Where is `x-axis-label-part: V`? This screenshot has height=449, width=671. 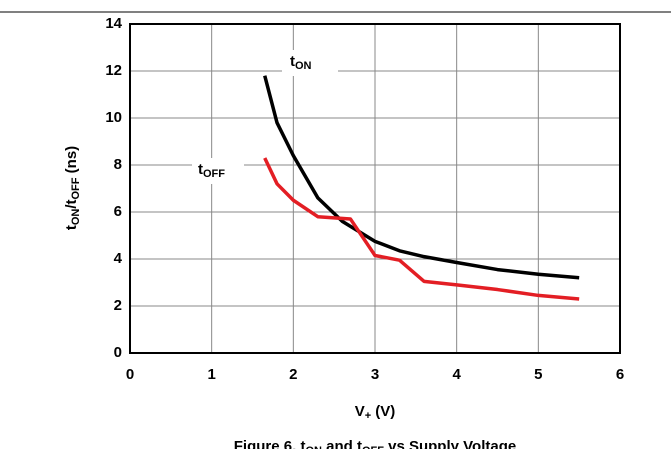
x-axis-label-part: V is located at coordinates (360, 411).